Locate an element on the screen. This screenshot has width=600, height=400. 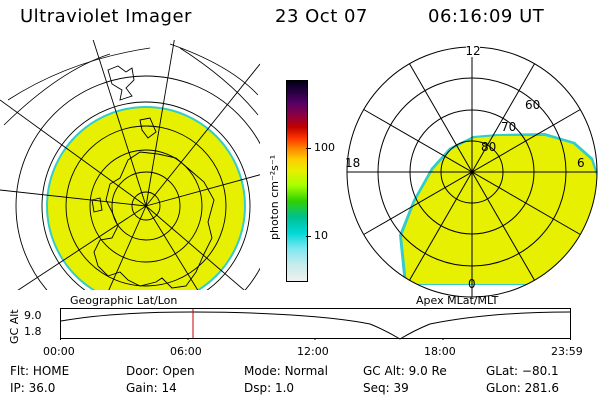
time-tick-0000: 00:00 is located at coordinates (59, 351).